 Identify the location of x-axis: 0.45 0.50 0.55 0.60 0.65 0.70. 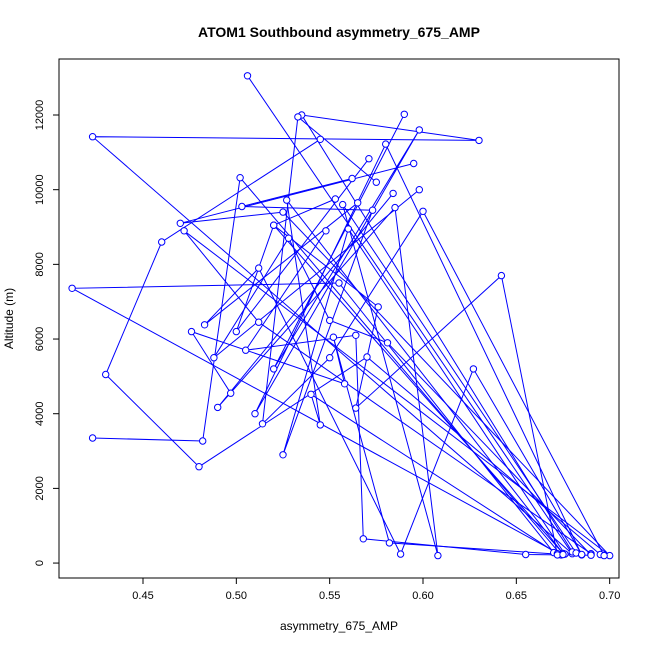
(376, 589).